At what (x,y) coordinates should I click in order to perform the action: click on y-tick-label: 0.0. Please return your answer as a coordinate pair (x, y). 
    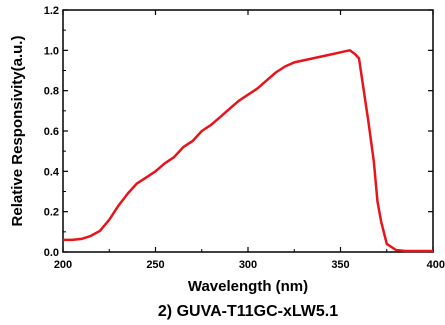
    Looking at the image, I should click on (51, 253).